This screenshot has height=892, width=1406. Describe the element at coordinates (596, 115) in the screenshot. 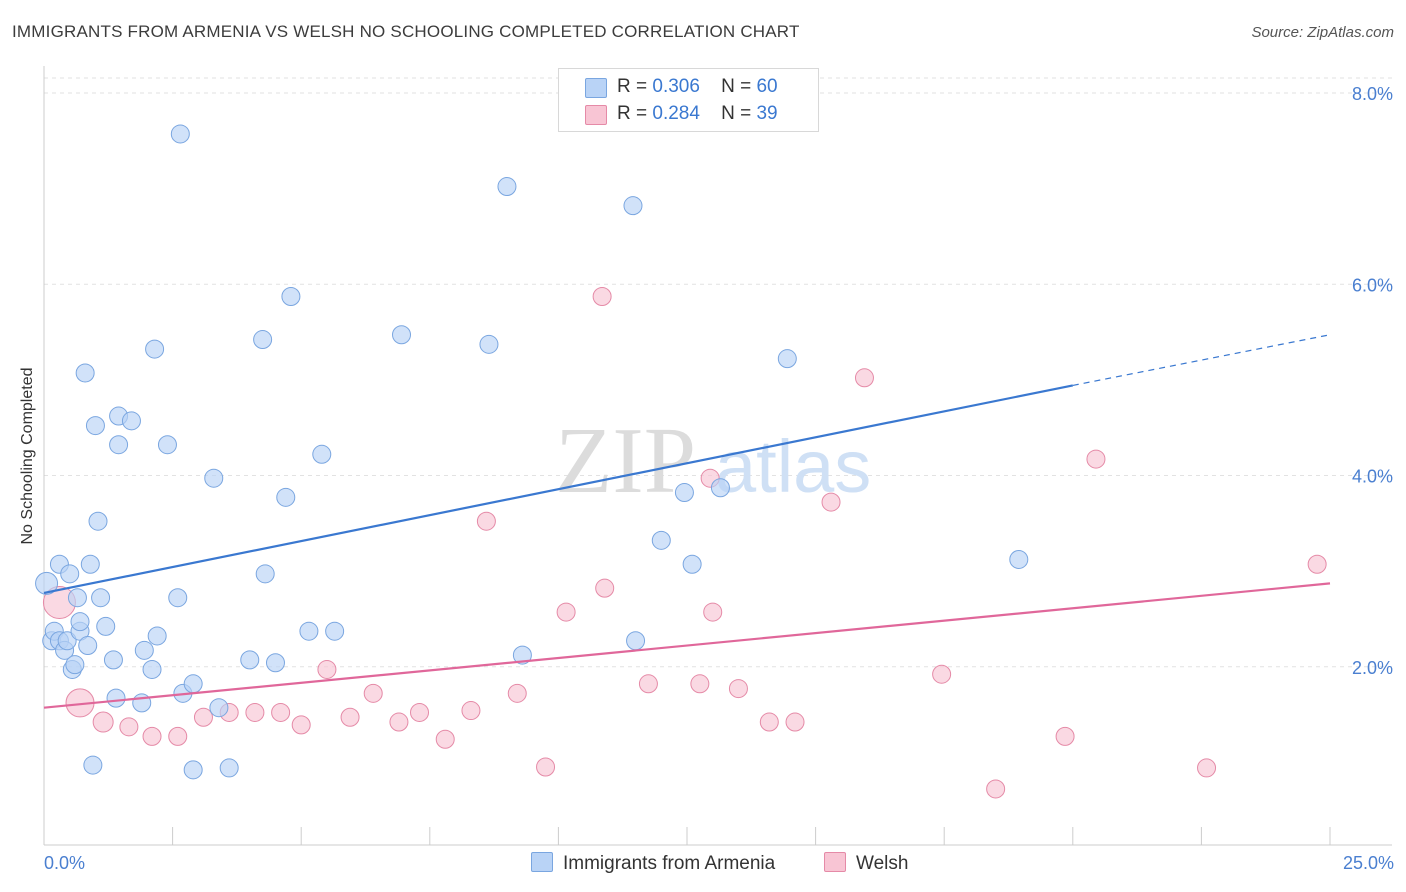

I see `legend-swatch-welsh` at that location.